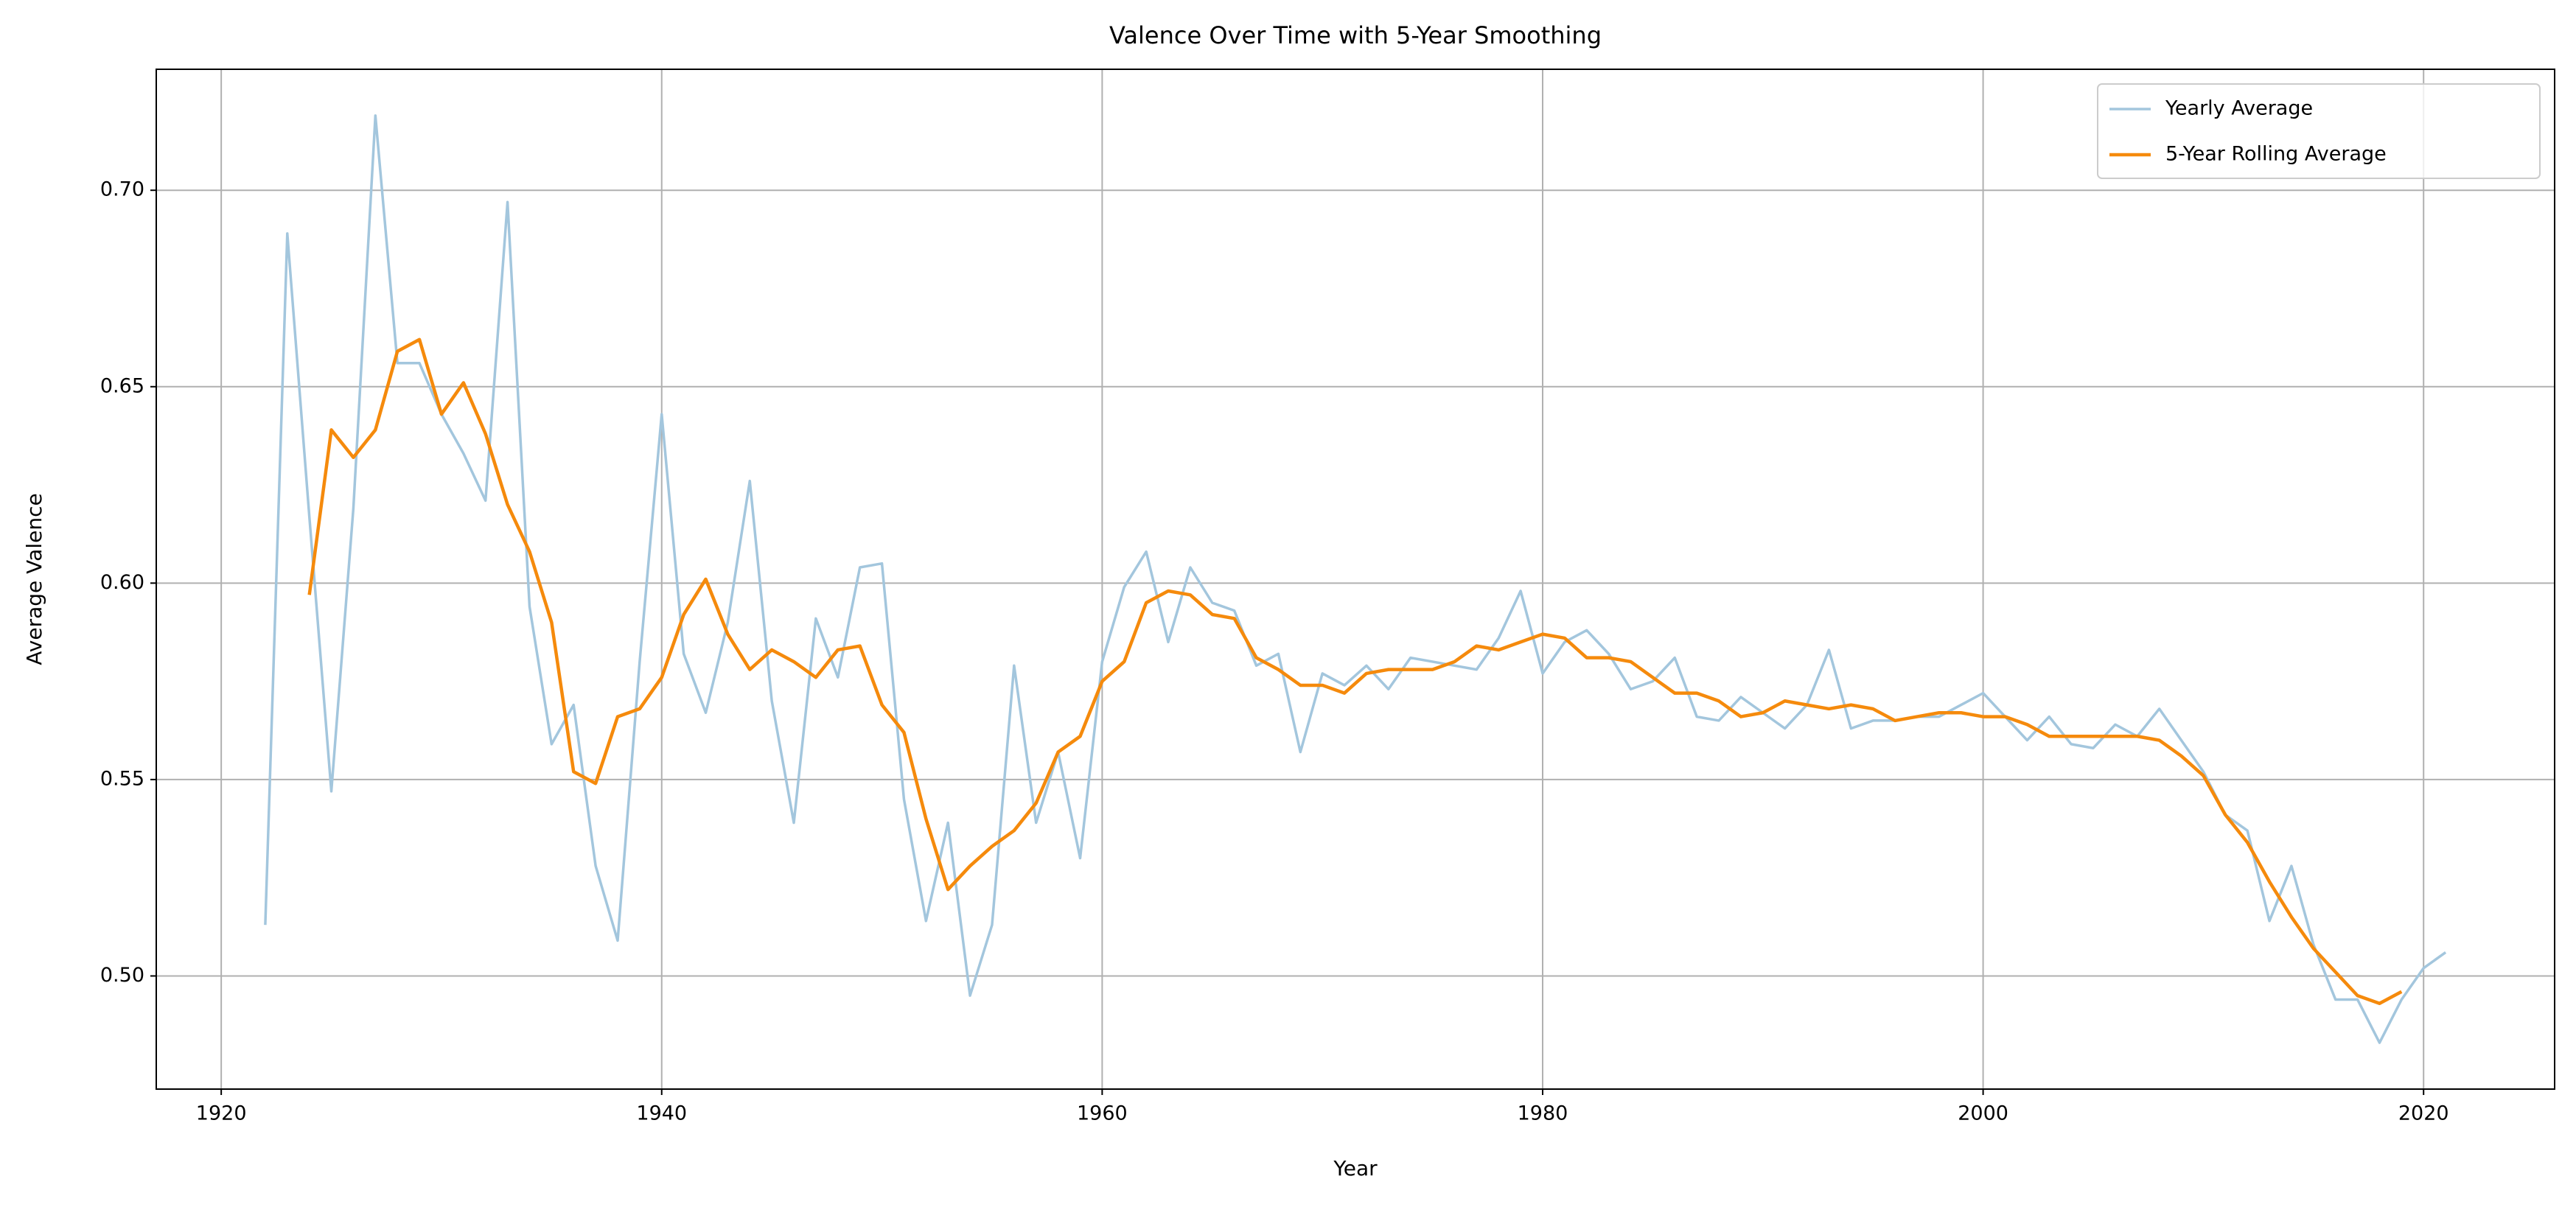  I want to click on y-tick-label: 0.60, so click(122, 582).